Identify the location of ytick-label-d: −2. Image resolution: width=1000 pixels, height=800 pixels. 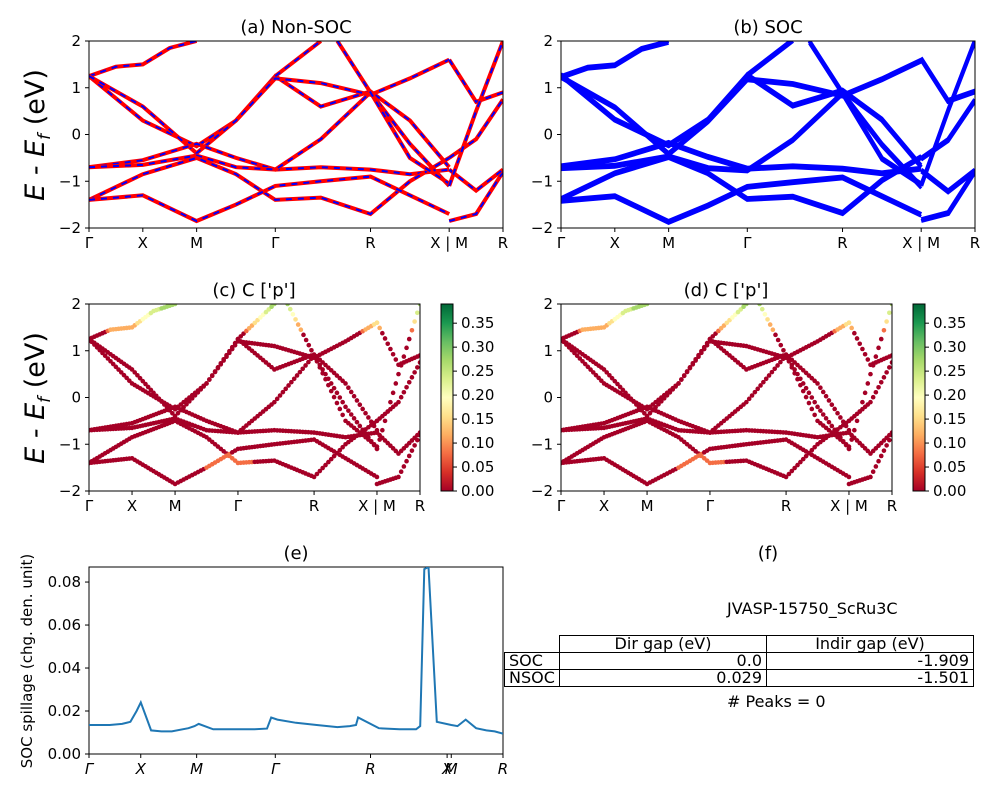
(542, 491).